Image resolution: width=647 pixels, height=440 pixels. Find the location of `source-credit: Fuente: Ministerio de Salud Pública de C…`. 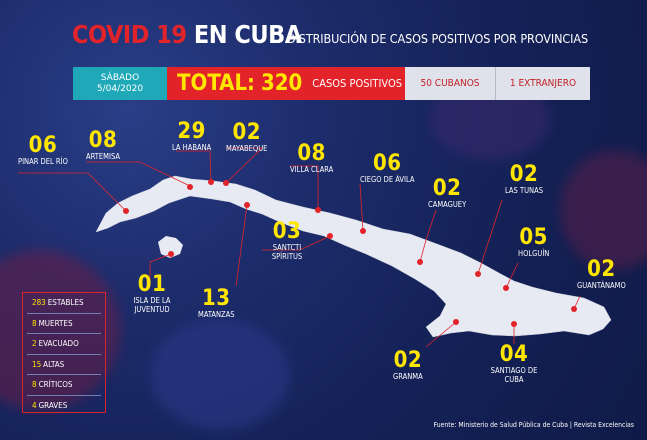

source-credit: Fuente: Ministerio de Salud Pública de C… is located at coordinates (533, 425).